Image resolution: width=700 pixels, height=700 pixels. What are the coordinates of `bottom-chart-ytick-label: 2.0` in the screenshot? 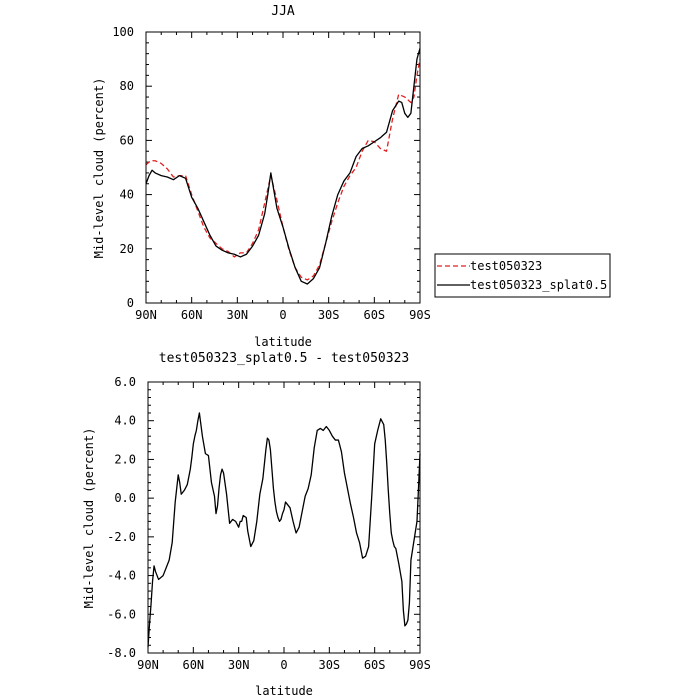 It's located at (125, 459).